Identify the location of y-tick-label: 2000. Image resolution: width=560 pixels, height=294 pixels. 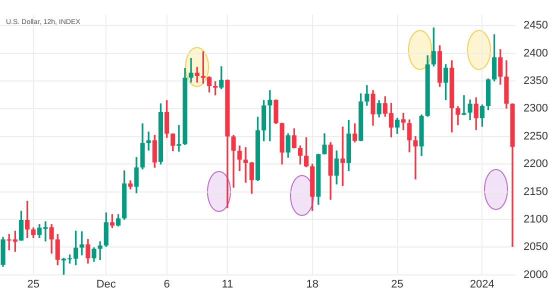
(536, 274).